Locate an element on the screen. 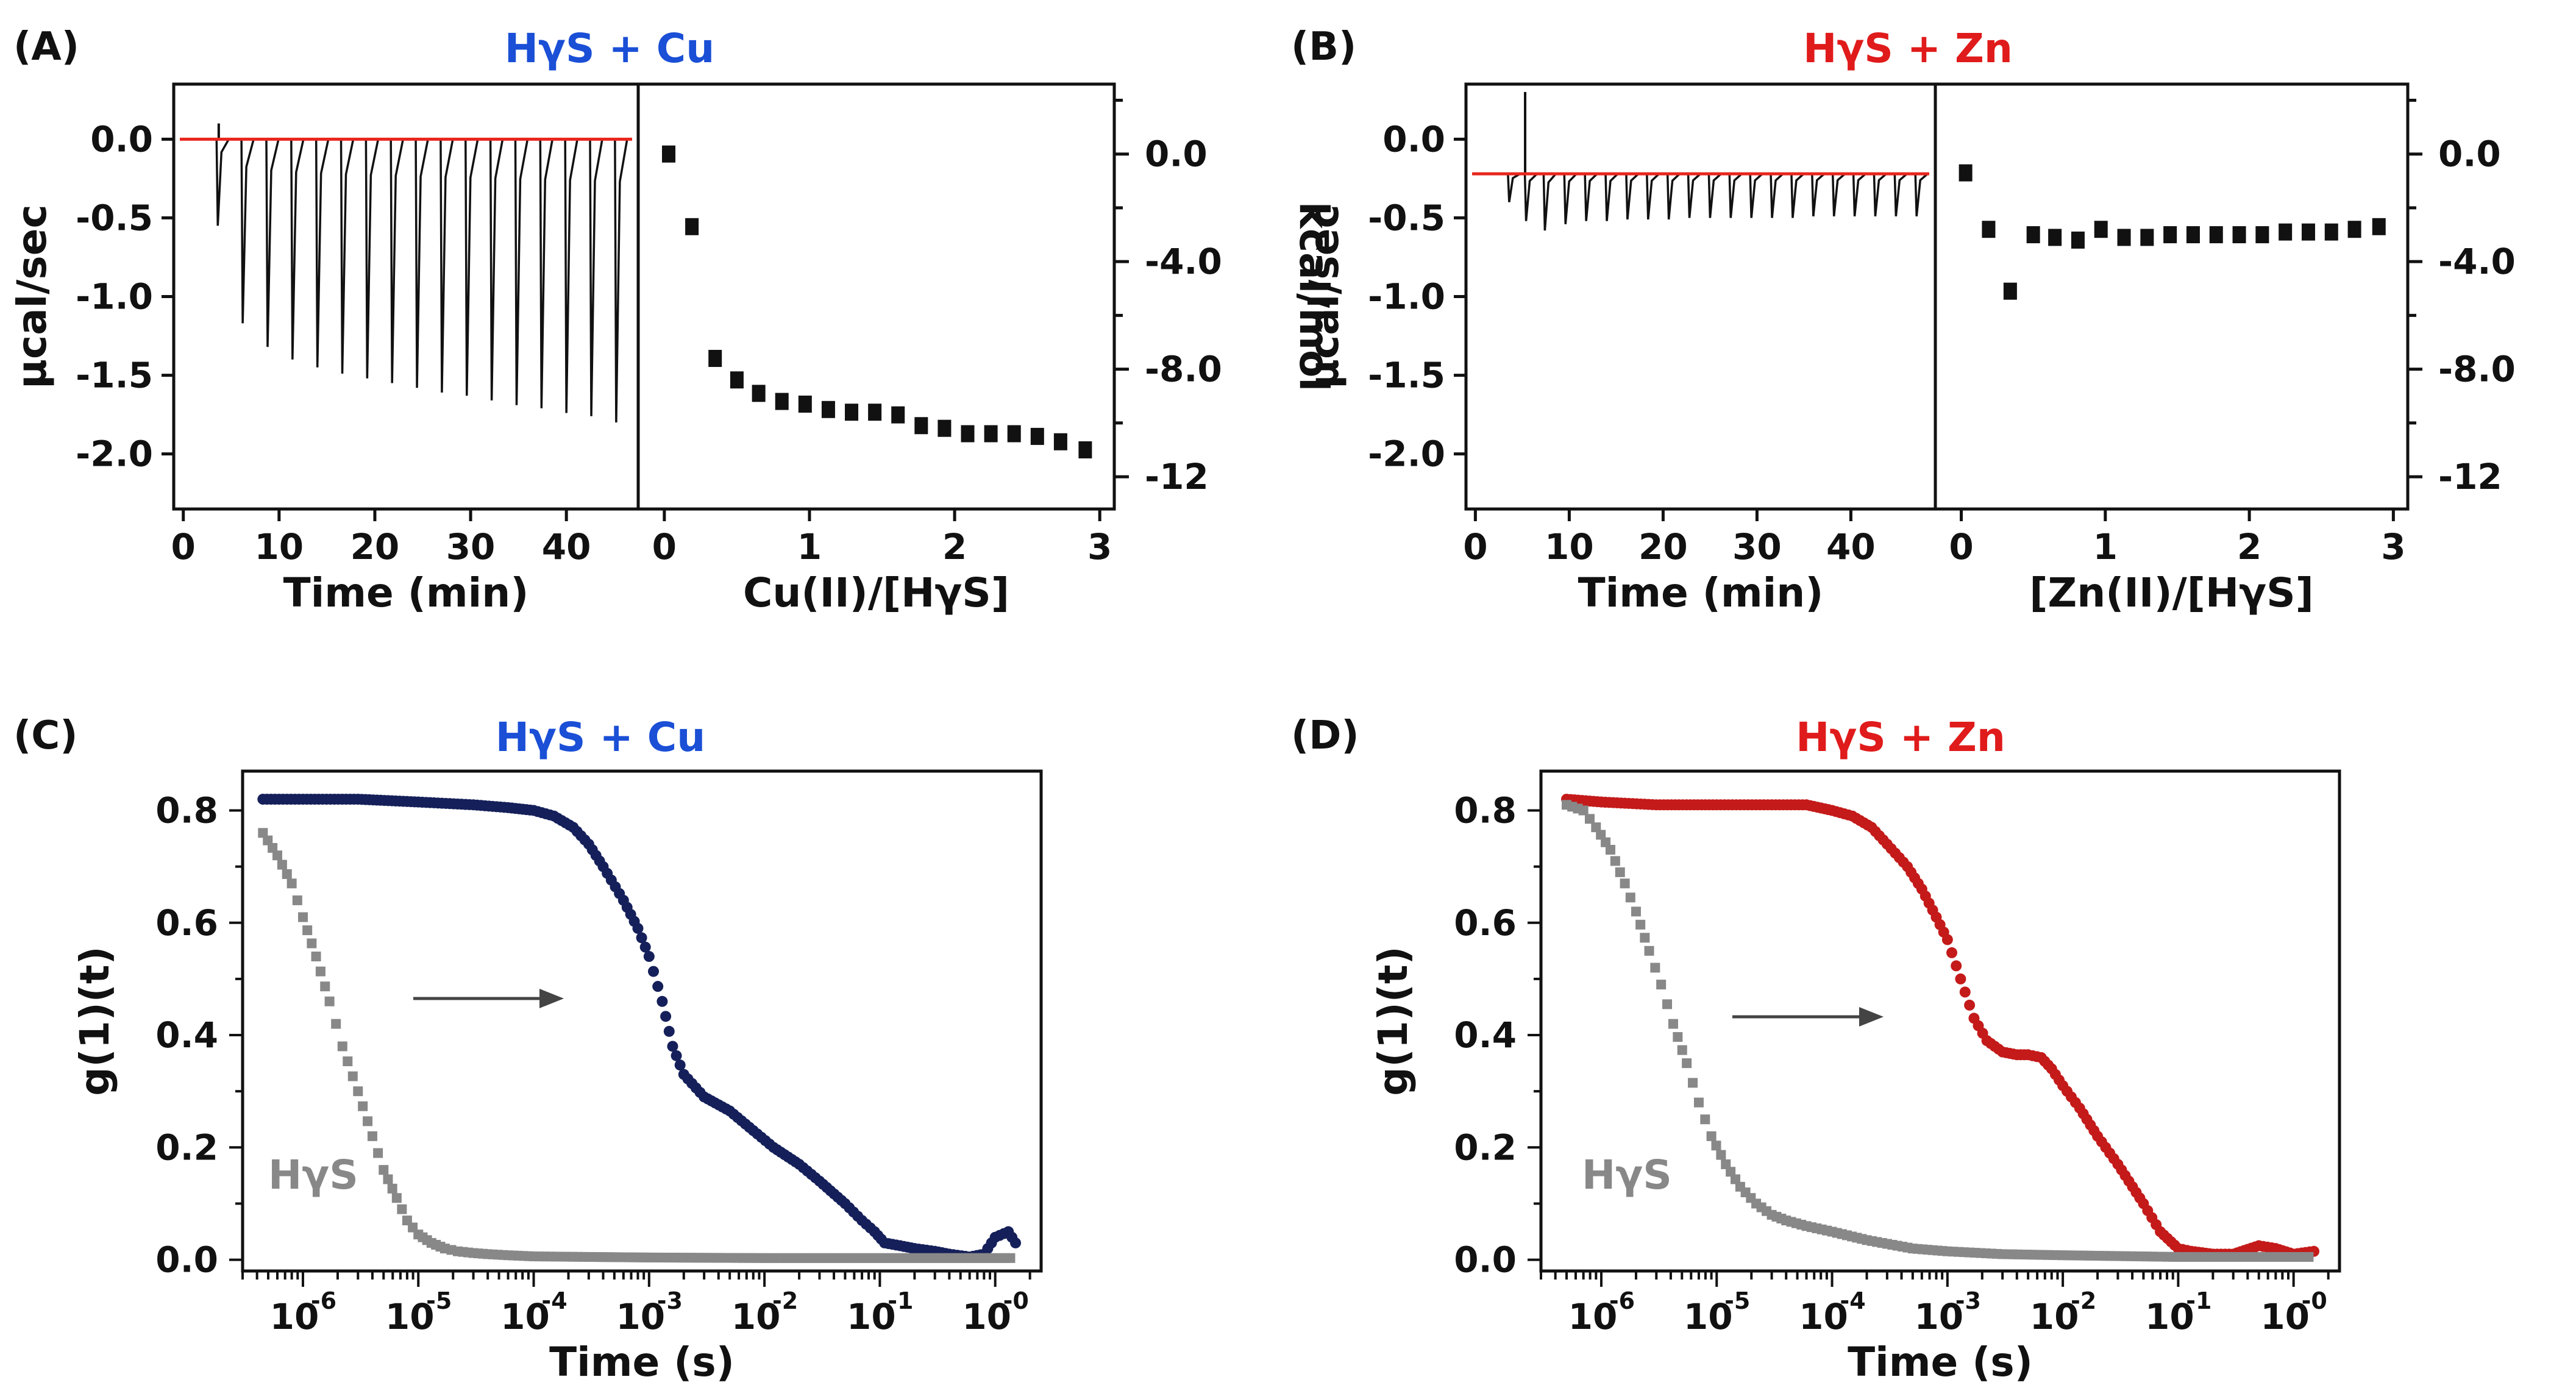 The width and height of the screenshot is (2576, 1399). a-raw-xtick-label-2: 20 is located at coordinates (375, 547).